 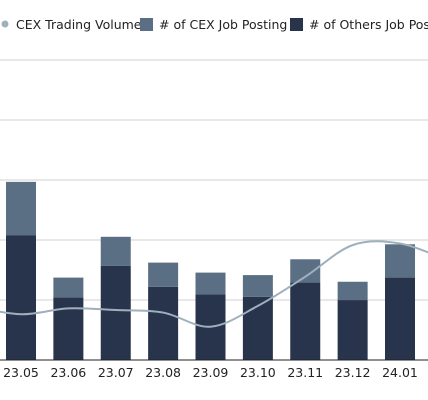 What do you see at coordinates (368, 24) in the screenshot?
I see `legend-label-others-job-posting: # of Others Job Posting` at bounding box center [368, 24].